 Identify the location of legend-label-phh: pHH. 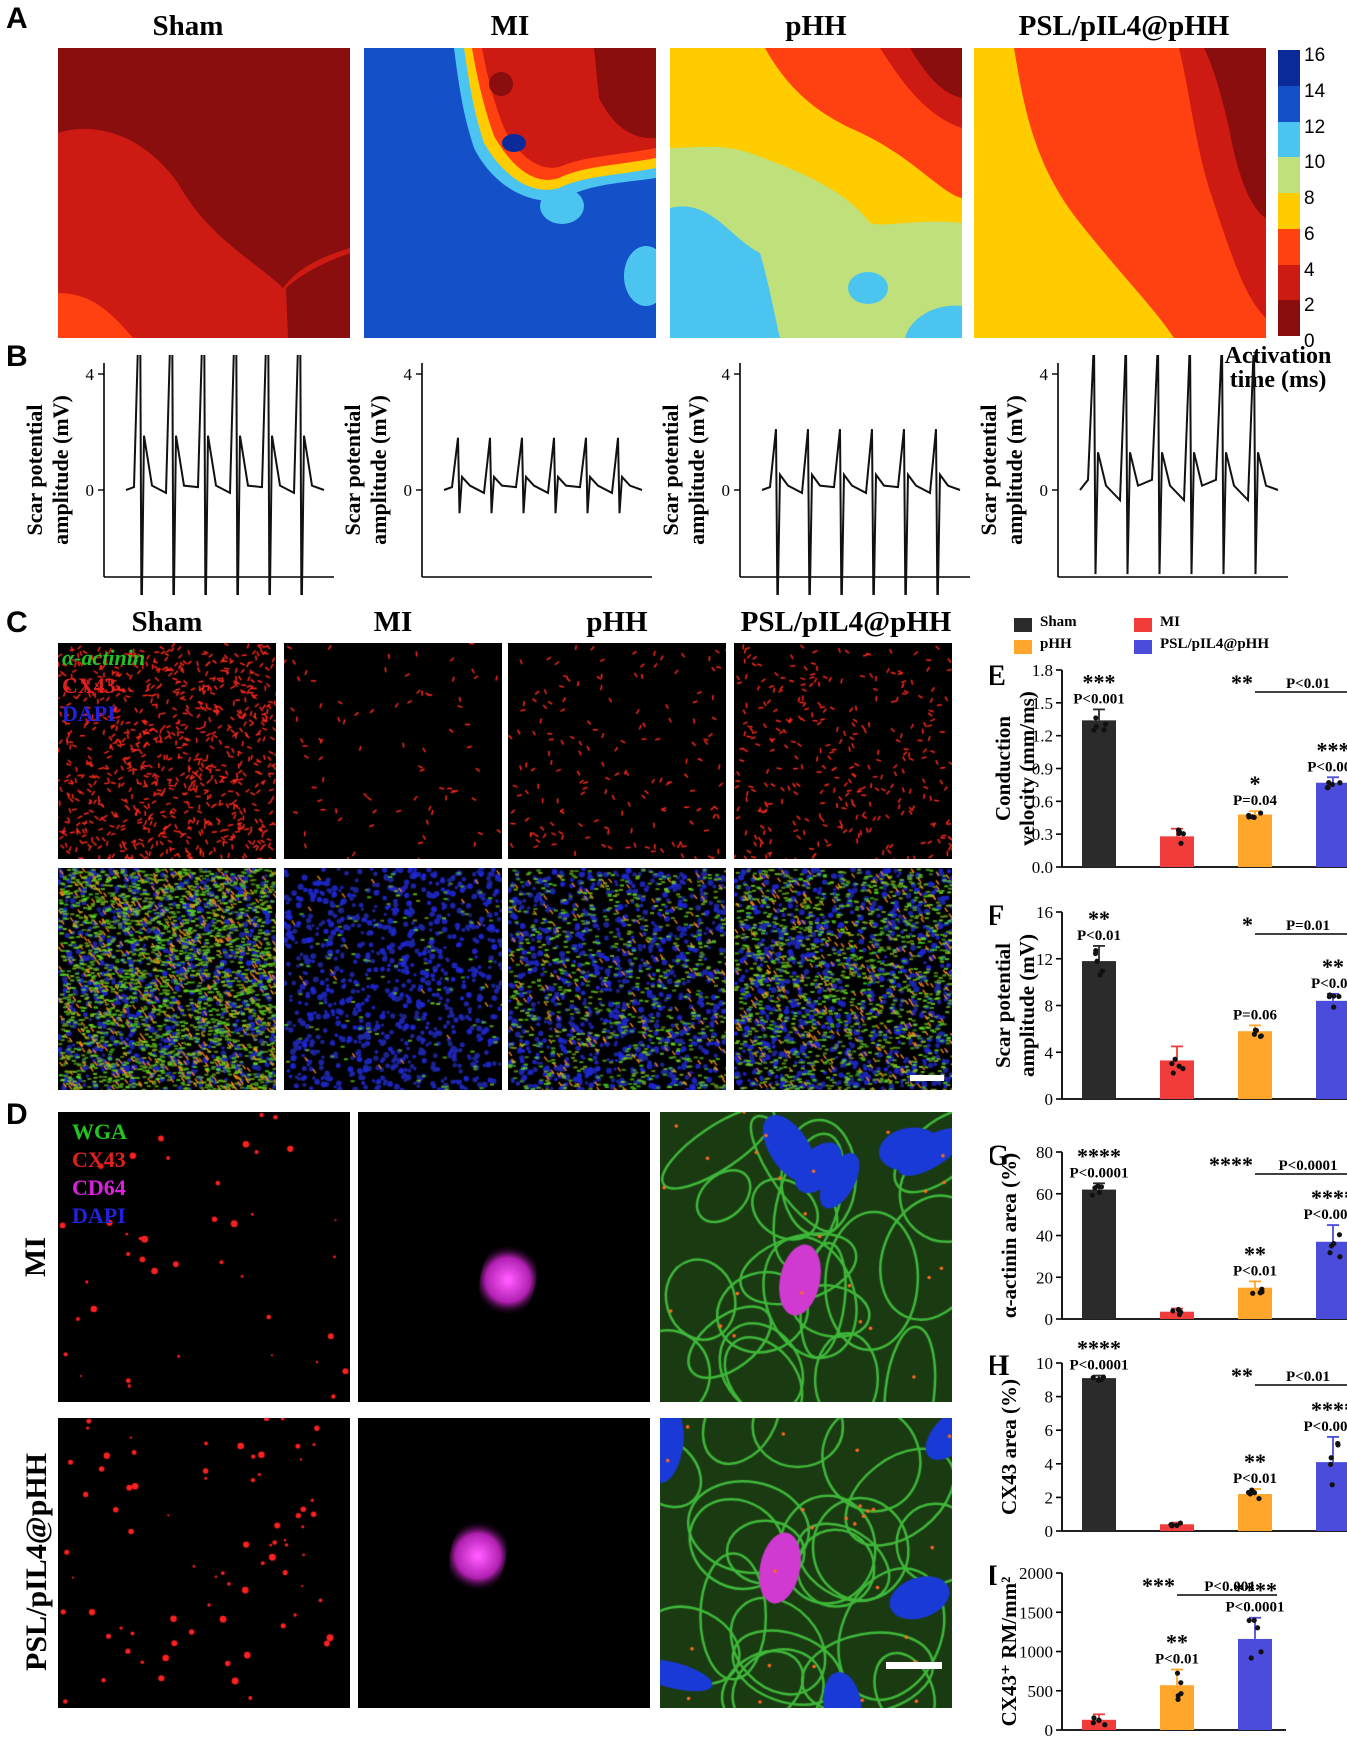
(1056, 644).